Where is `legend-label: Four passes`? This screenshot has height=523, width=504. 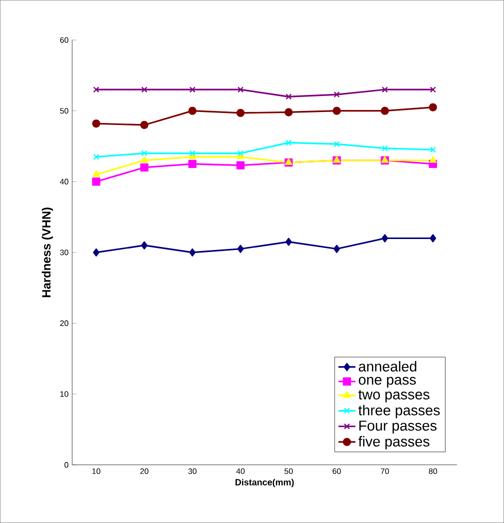
legend-label: Four passes is located at coordinates (398, 427).